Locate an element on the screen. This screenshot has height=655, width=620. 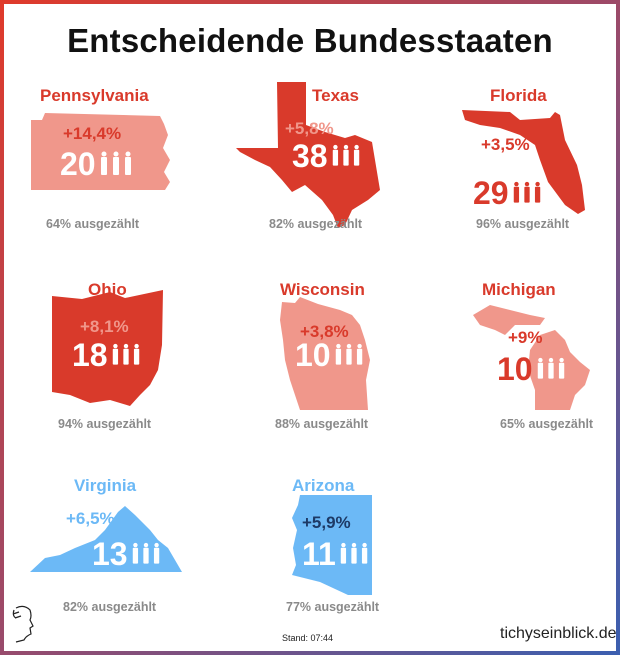
brand-url: tichyseinblick.de is located at coordinates (558, 633).